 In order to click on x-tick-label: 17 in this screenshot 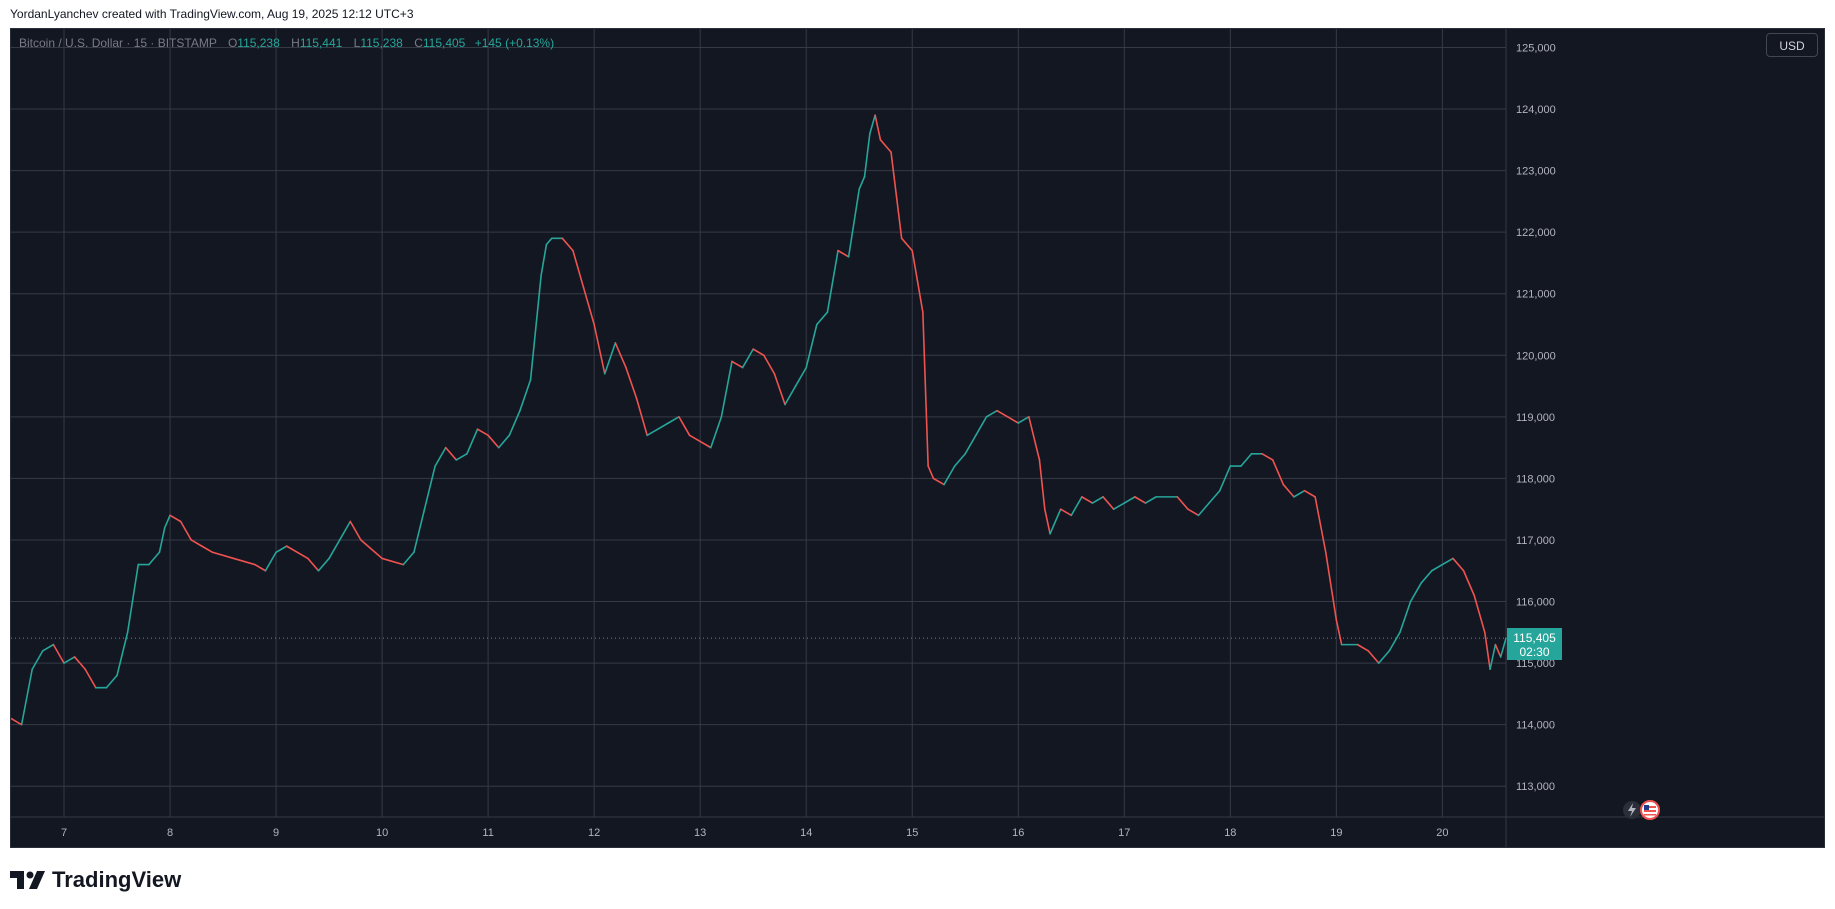, I will do `click(1124, 833)`.